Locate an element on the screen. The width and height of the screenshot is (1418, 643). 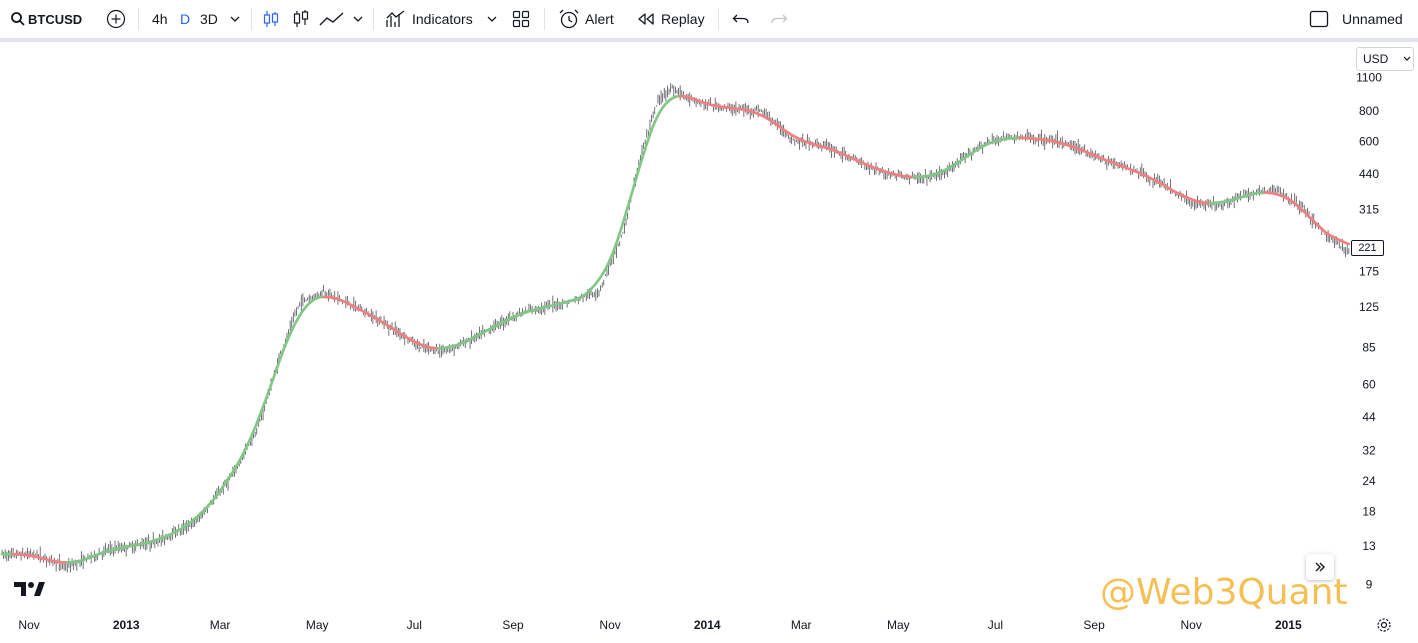
layout-button is located at coordinates (521, 19).